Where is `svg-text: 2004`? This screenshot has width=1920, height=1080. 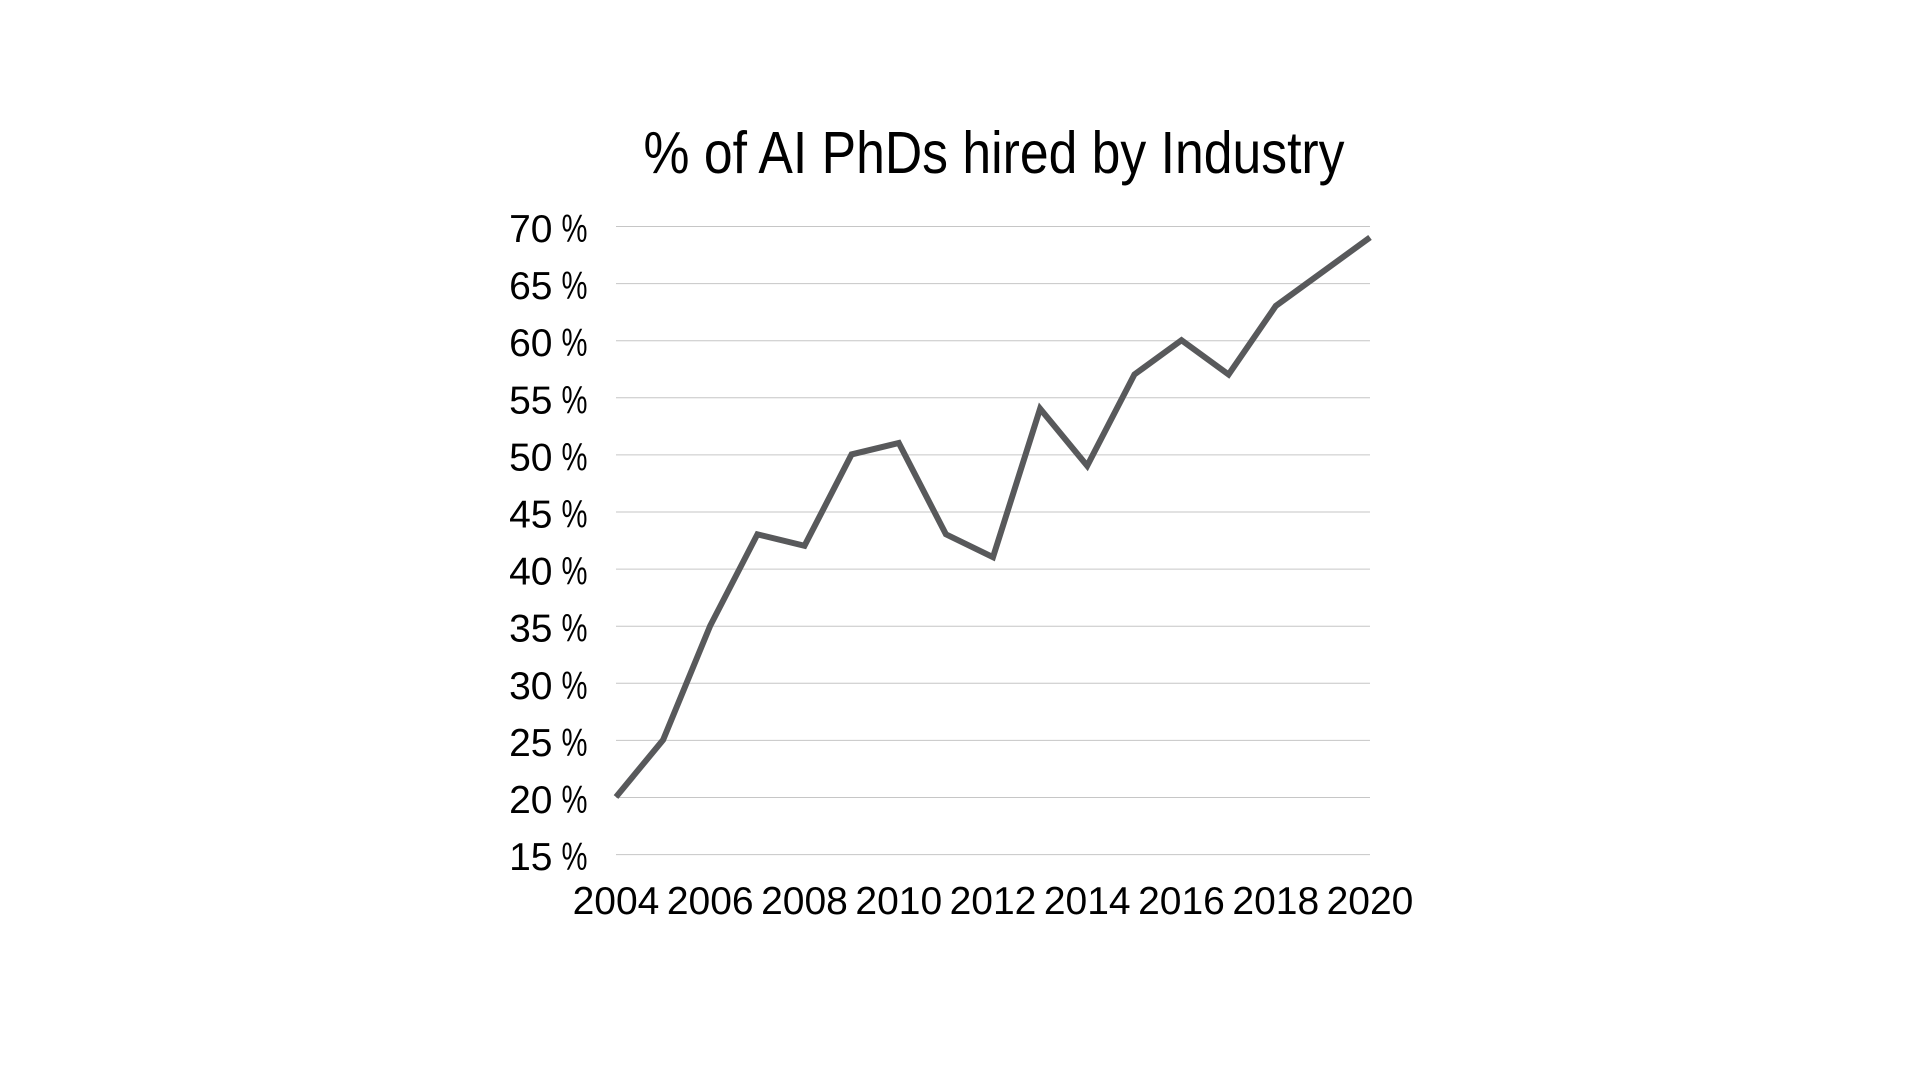
svg-text: 2004 is located at coordinates (616, 901).